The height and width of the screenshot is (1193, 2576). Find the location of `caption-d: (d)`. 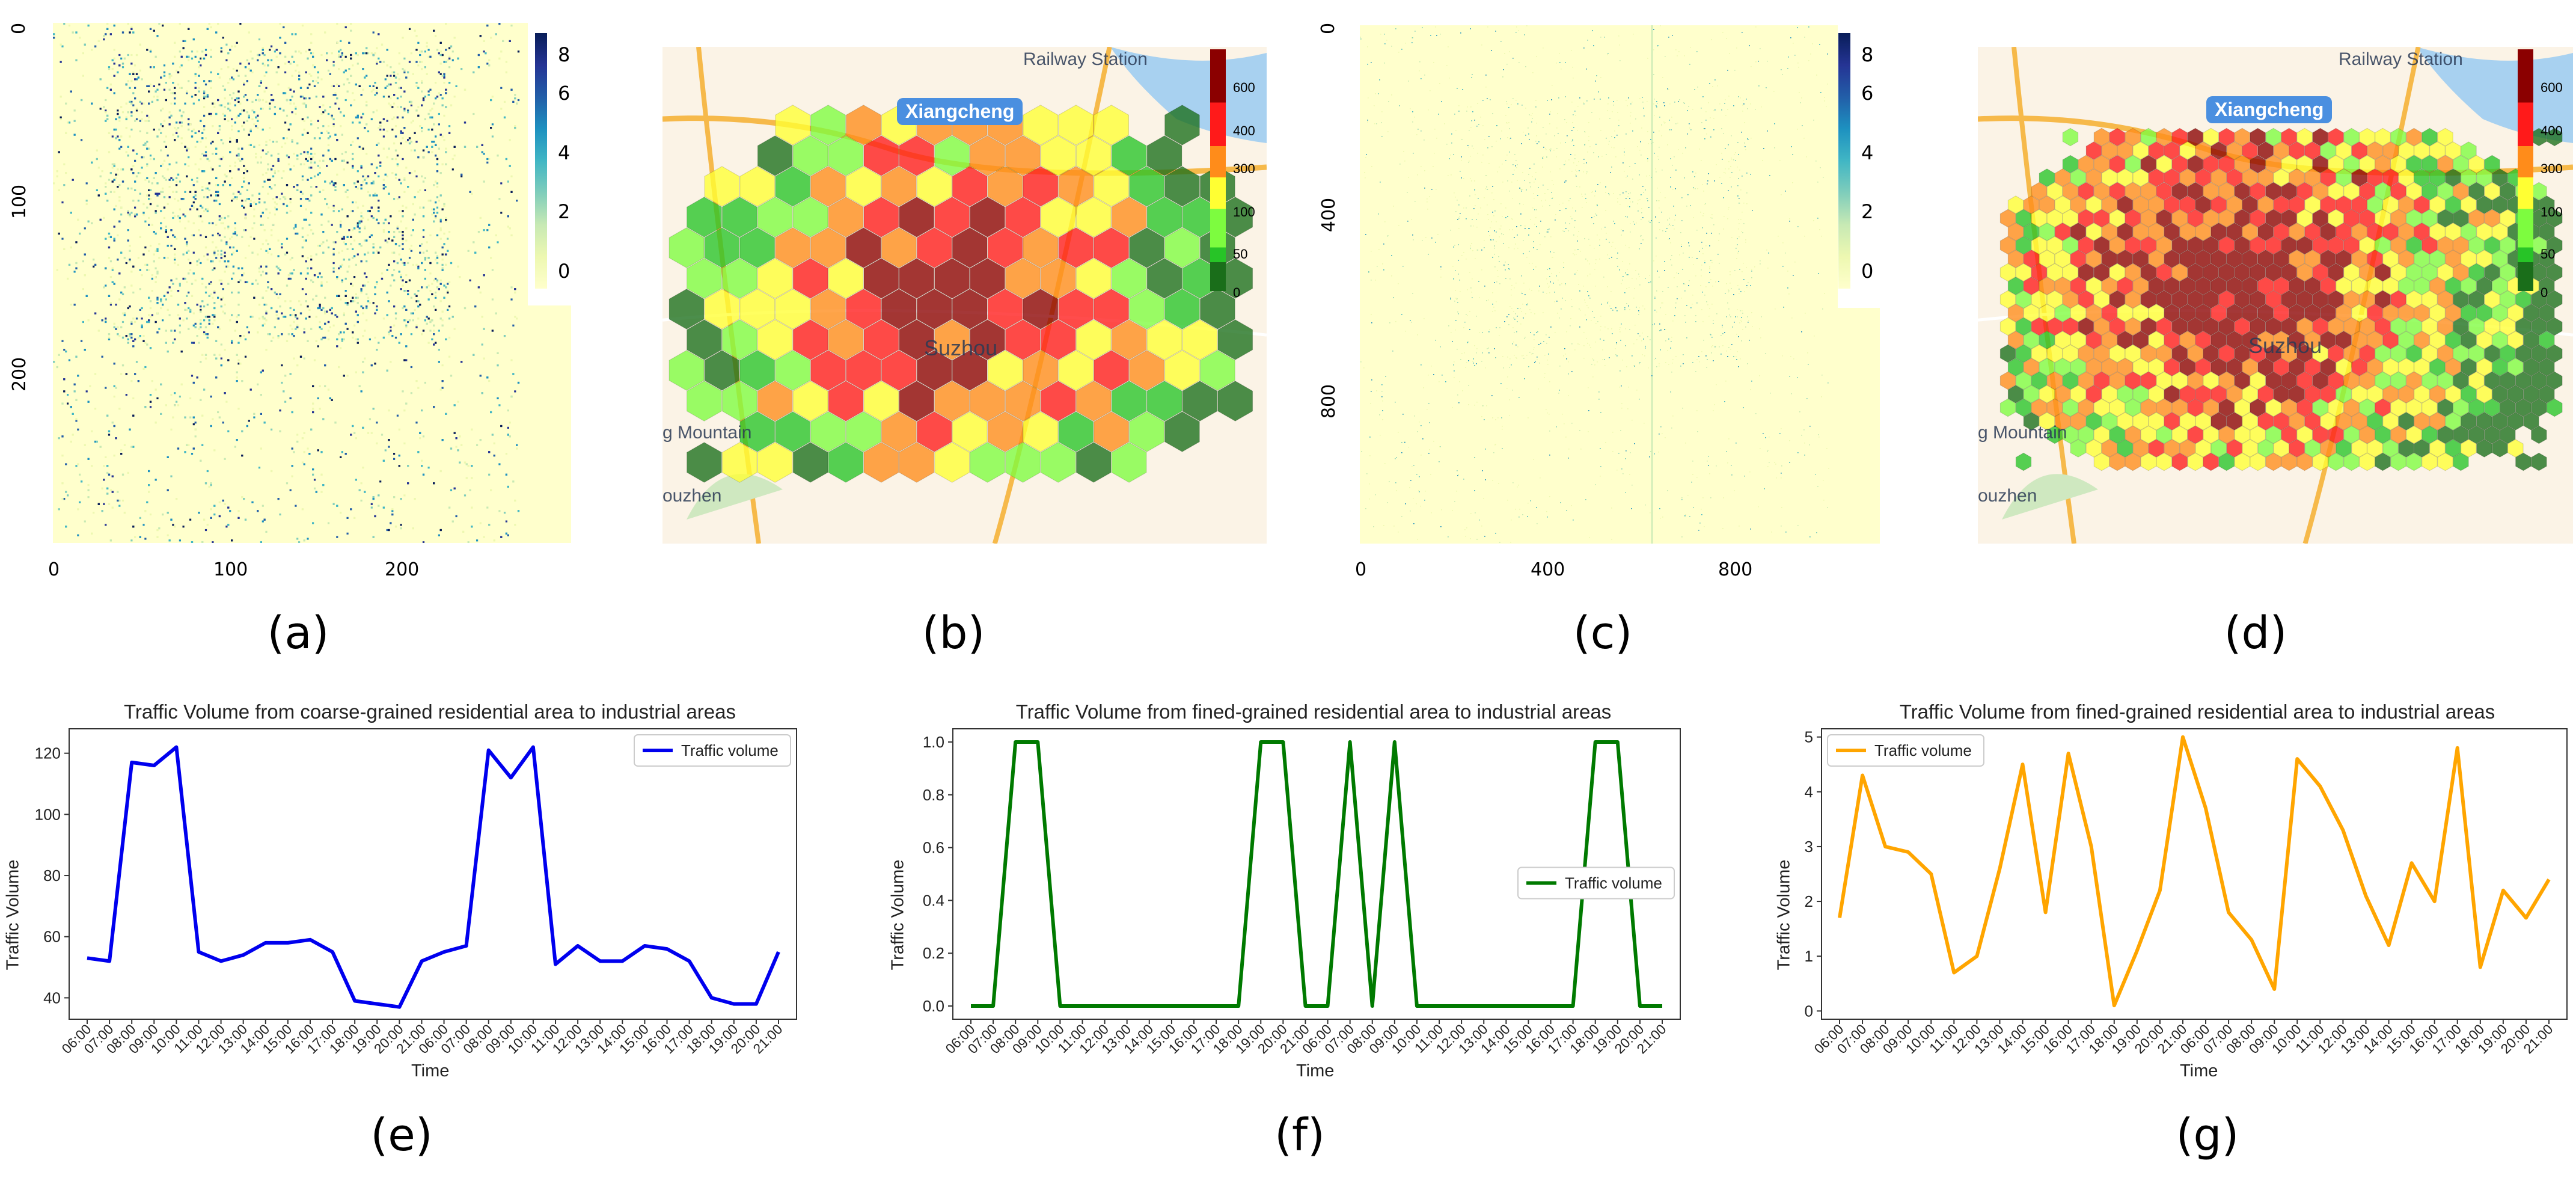

caption-d: (d) is located at coordinates (2255, 633).